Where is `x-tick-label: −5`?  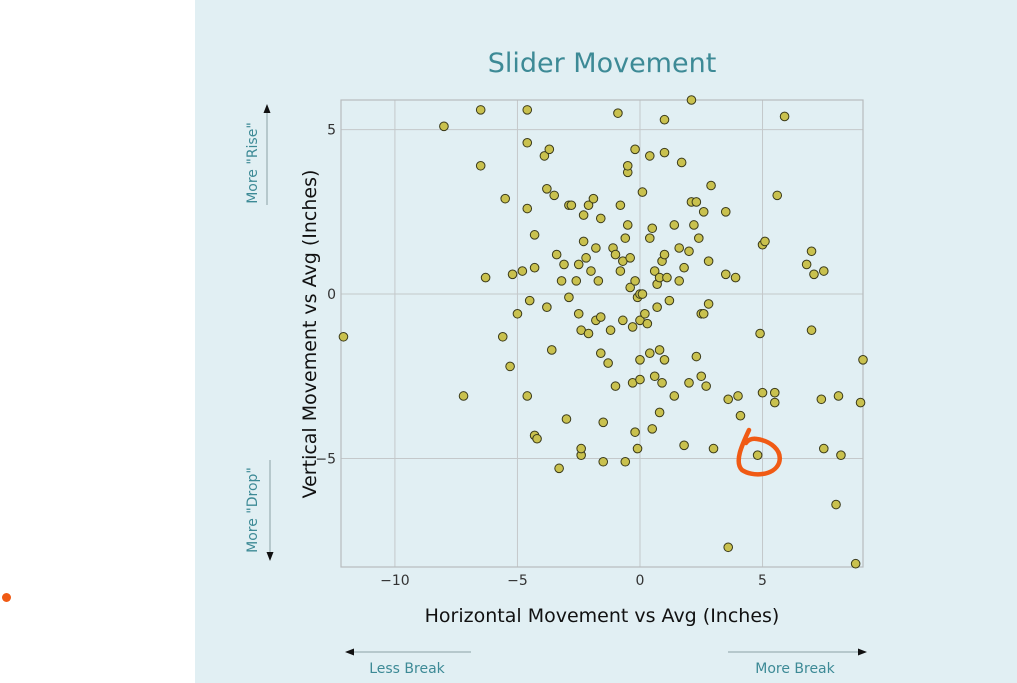 x-tick-label: −5 is located at coordinates (517, 581).